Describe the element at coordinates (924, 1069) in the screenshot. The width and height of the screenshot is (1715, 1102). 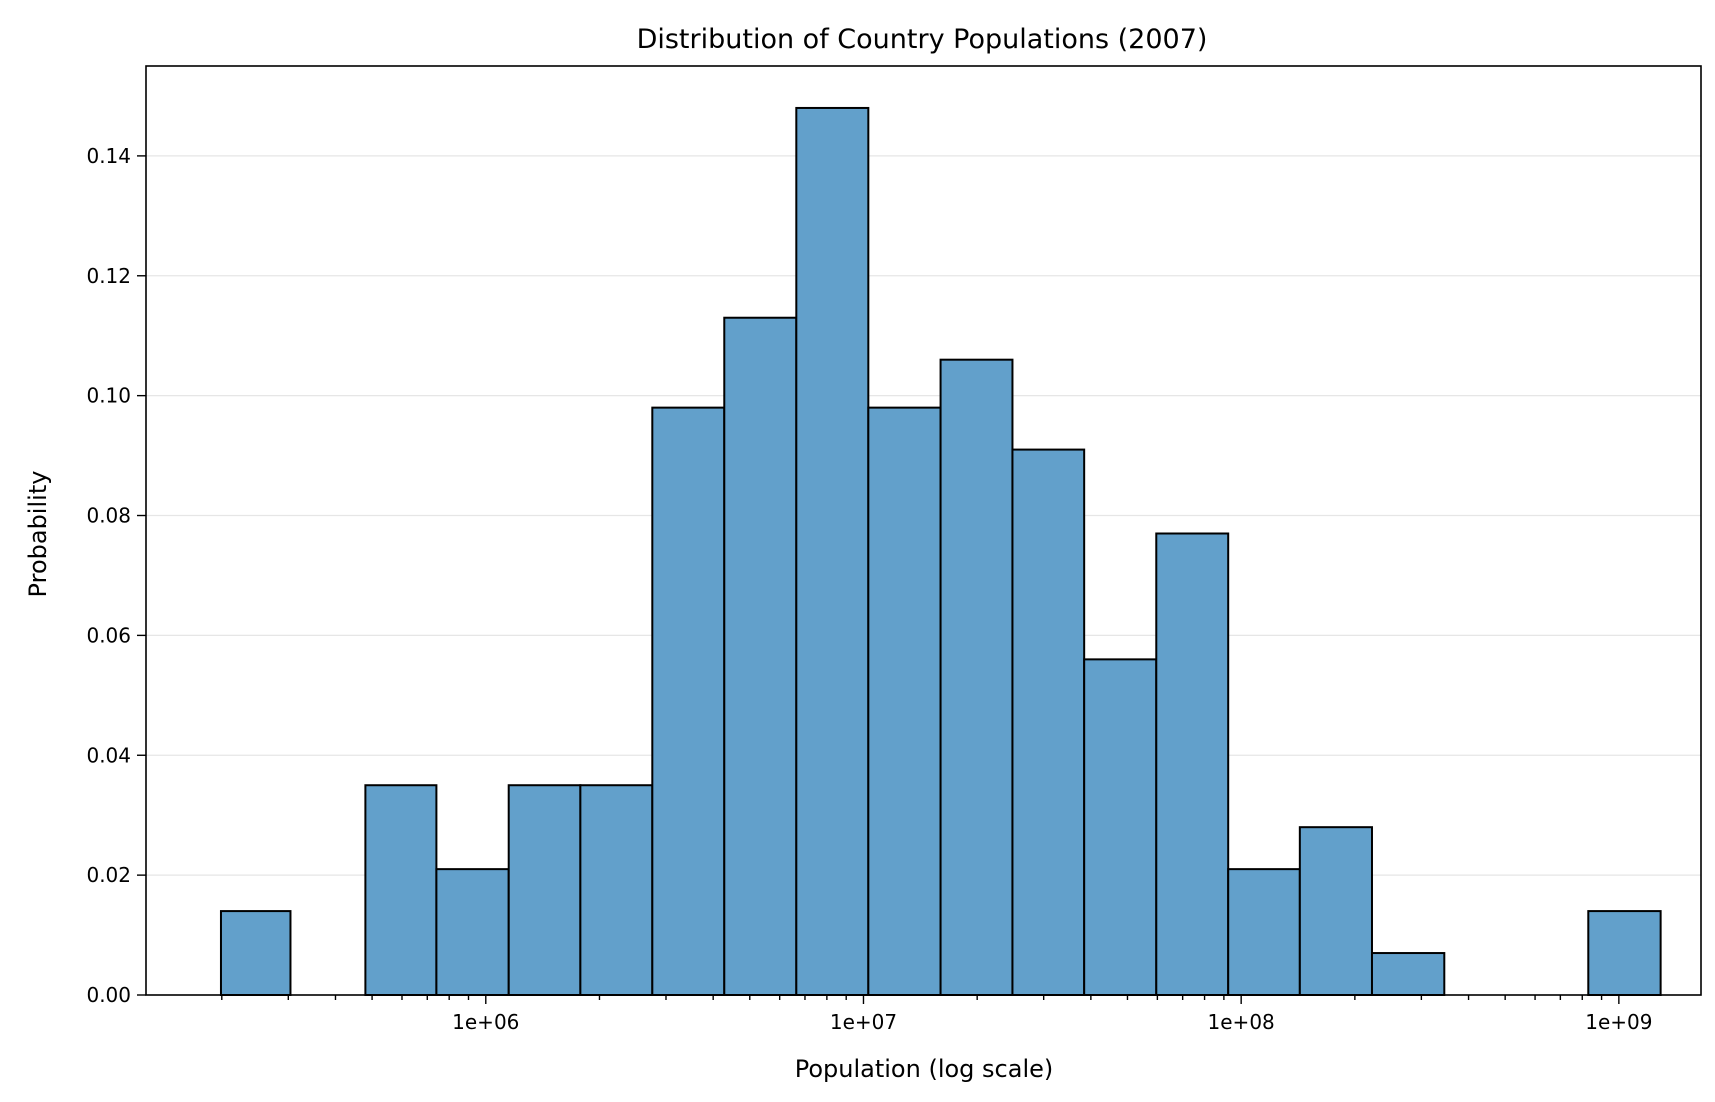
I see `x-axis-label: Population (log scale)` at that location.